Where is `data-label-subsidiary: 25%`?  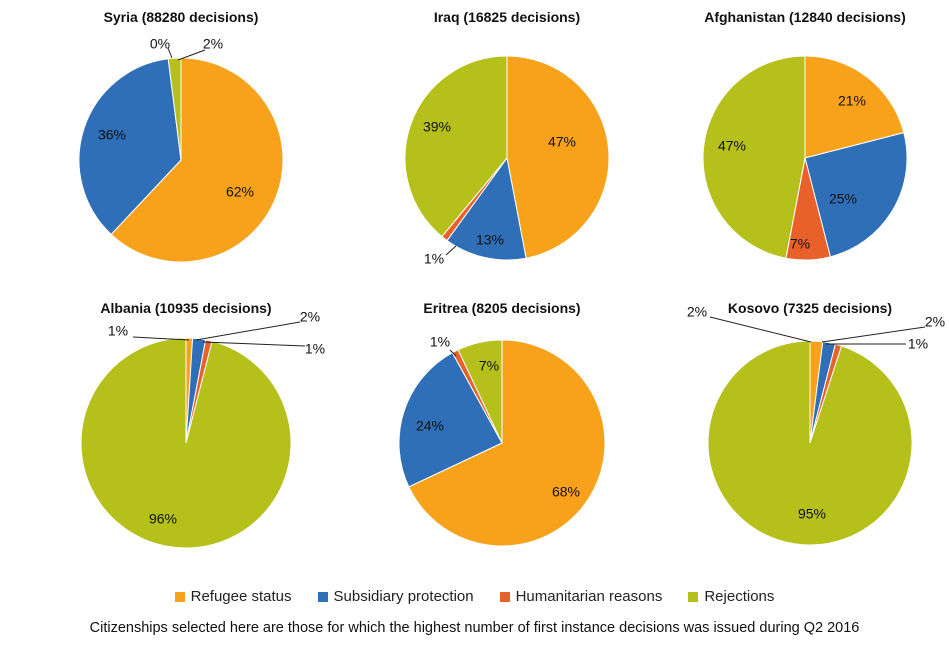 data-label-subsidiary: 25% is located at coordinates (843, 199).